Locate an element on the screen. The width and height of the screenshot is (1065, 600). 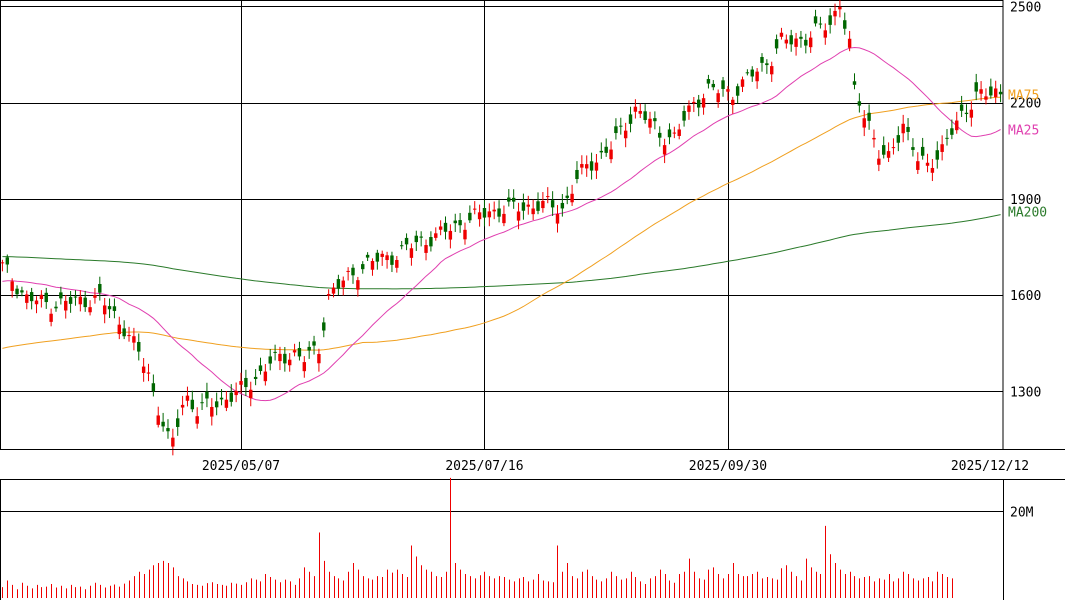
date-label: 2025/09/30 is located at coordinates (728, 466).